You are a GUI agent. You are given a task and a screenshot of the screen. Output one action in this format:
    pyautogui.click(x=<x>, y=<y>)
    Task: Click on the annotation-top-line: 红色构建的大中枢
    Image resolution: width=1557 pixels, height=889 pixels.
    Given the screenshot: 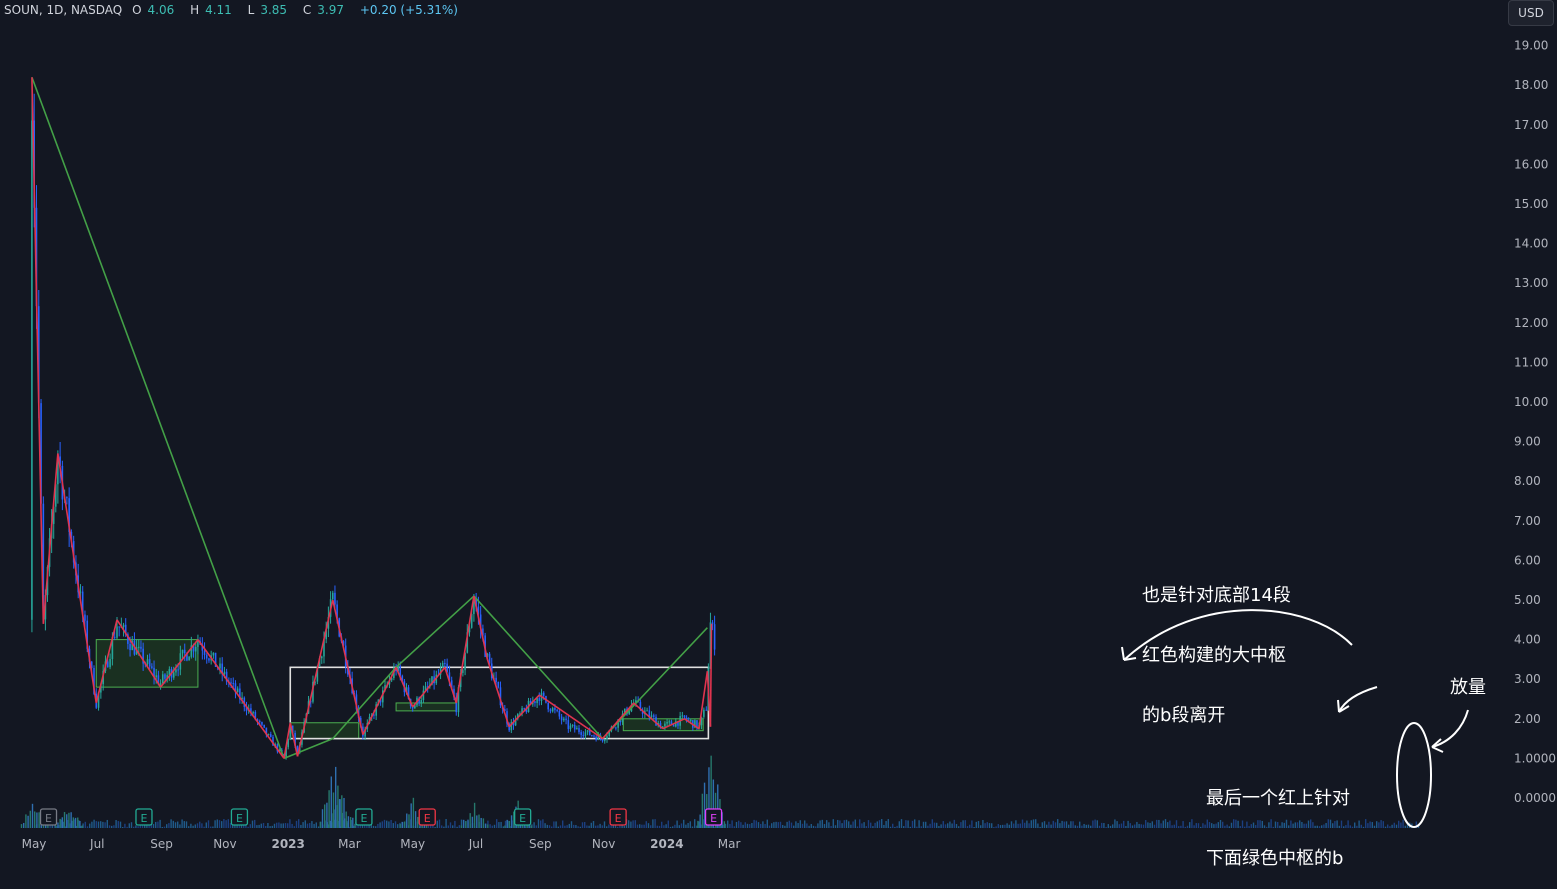 What is the action you would take?
    pyautogui.click(x=1214, y=655)
    